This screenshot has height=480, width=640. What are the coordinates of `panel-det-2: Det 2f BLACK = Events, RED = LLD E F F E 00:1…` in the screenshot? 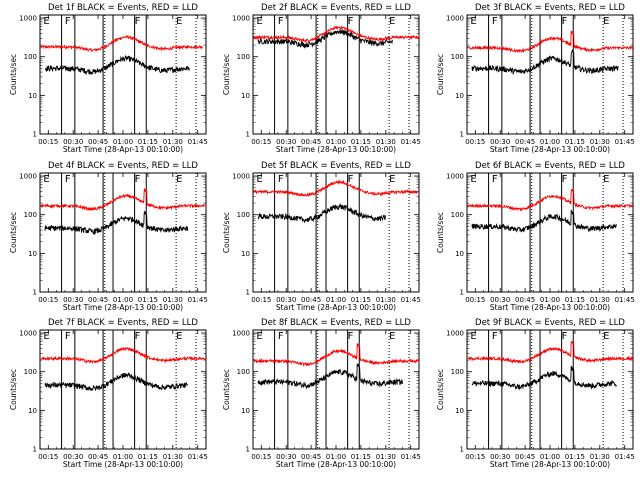 It's located at (321, 78).